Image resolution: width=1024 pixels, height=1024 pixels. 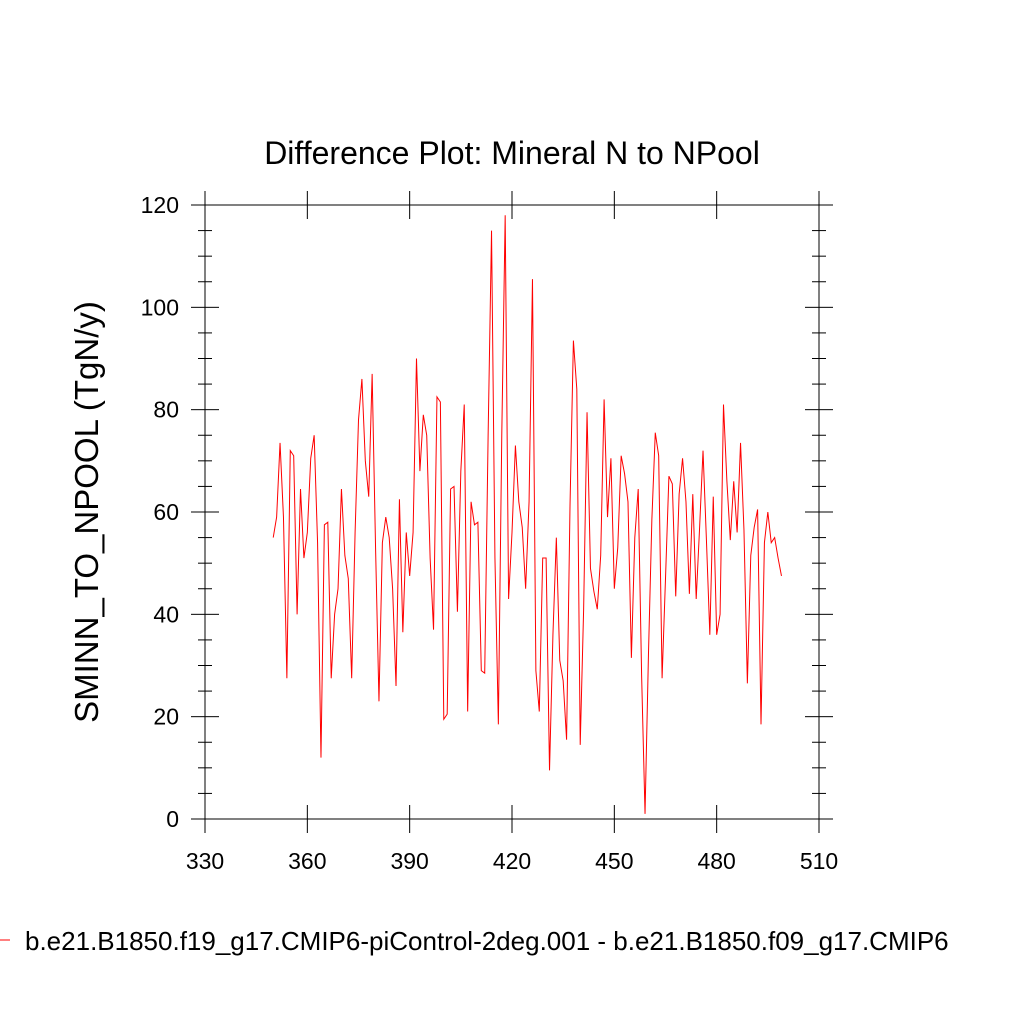 I want to click on x-tick-label: 330, so click(x=205, y=861).